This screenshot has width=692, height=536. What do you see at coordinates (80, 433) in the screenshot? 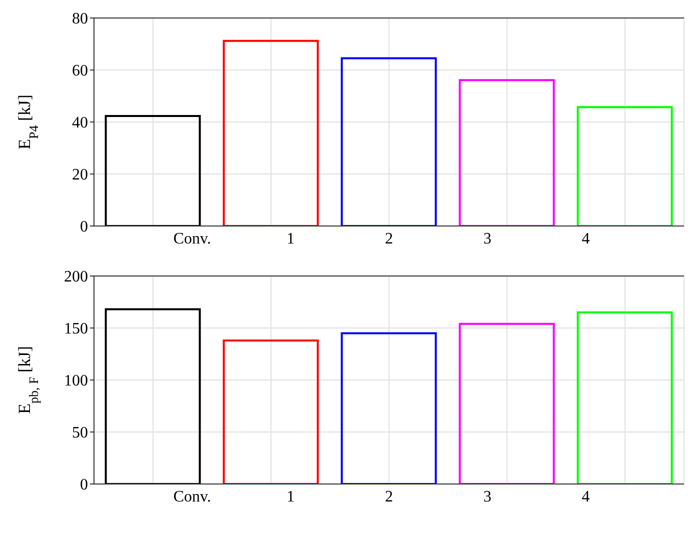
I see `y-tick-label: 50` at bounding box center [80, 433].